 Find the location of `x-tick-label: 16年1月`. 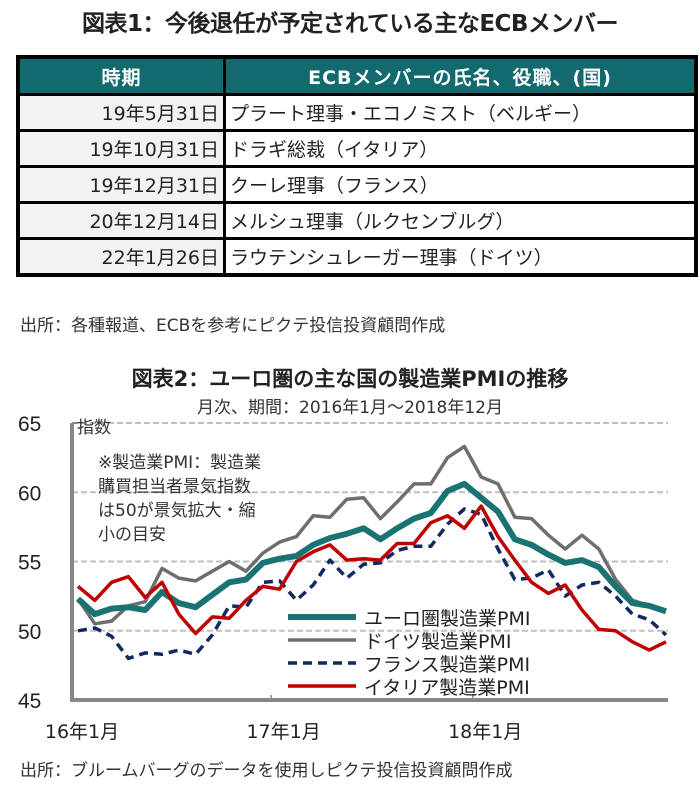

x-tick-label: 16年1月 is located at coordinates (82, 732).